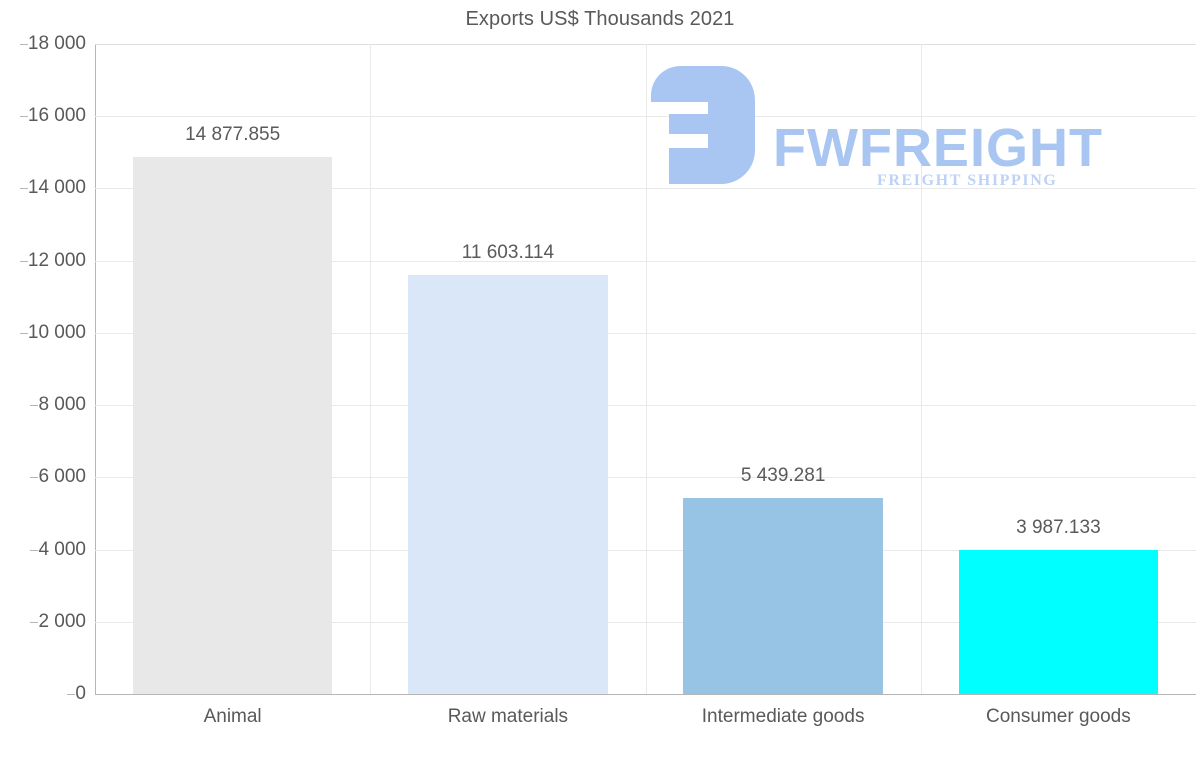 This screenshot has width=1200, height=763. Describe the element at coordinates (52, 261) in the screenshot. I see `y-axis-tick-label: 12 000` at that location.